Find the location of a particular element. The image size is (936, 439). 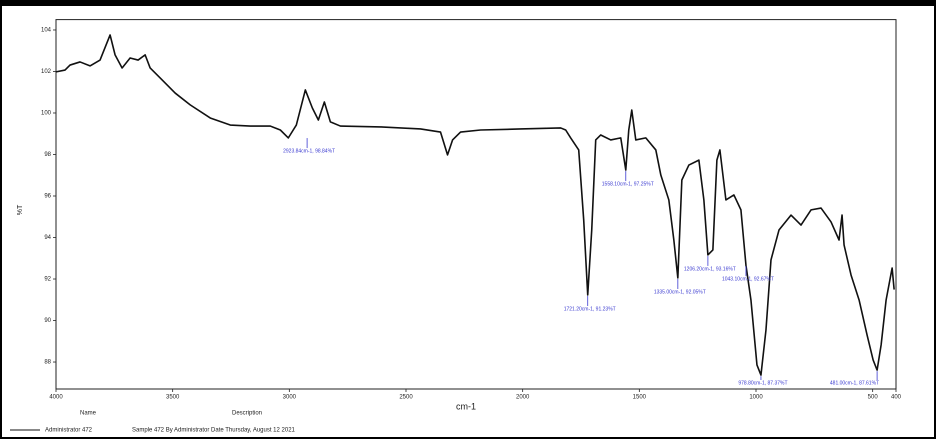

peak-label: 2923.84cm-1, 98.84%T is located at coordinates (309, 151).